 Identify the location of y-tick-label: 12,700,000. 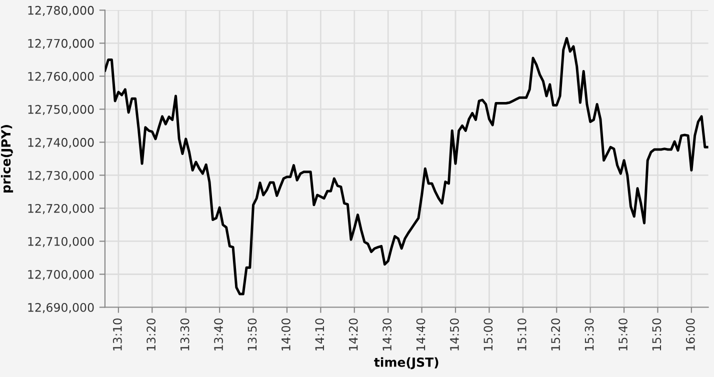
(61, 275).